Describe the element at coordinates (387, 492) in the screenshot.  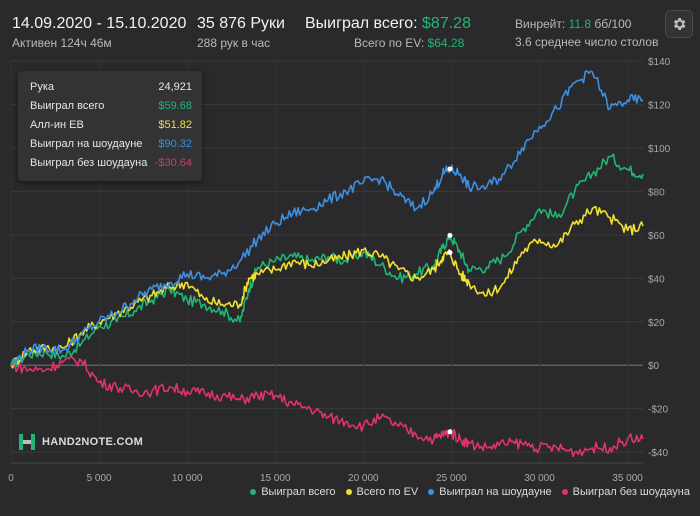
I see `legend-label: Всего по EV` at that location.